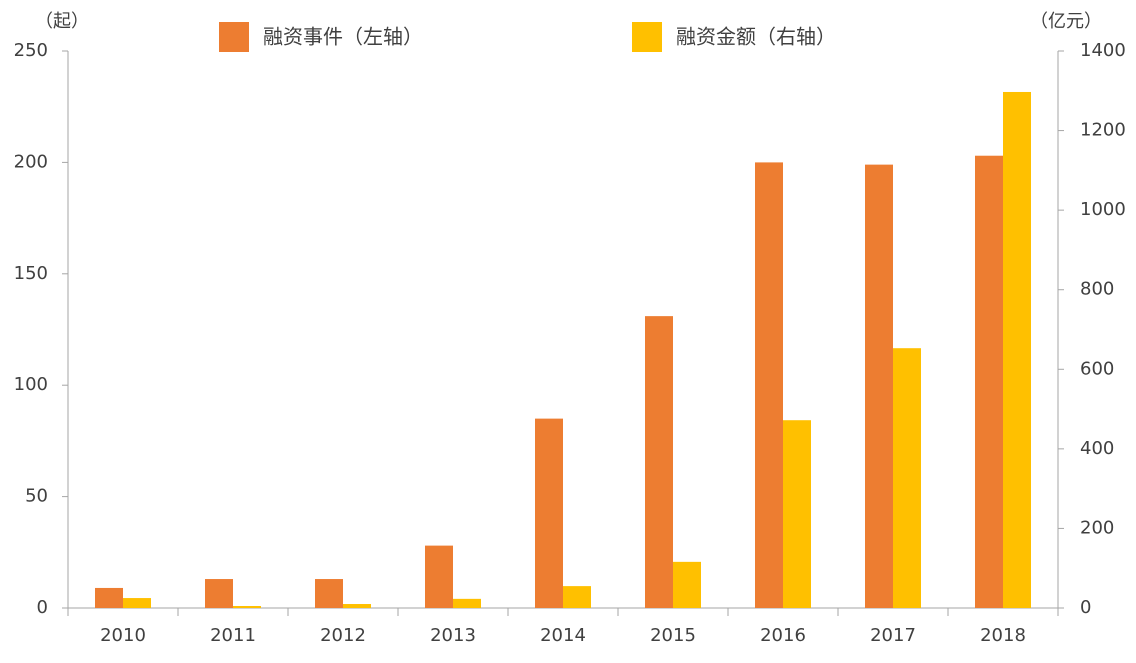 The height and width of the screenshot is (663, 1136). I want to click on legend-label: 融资金额（右轴）, so click(756, 37).